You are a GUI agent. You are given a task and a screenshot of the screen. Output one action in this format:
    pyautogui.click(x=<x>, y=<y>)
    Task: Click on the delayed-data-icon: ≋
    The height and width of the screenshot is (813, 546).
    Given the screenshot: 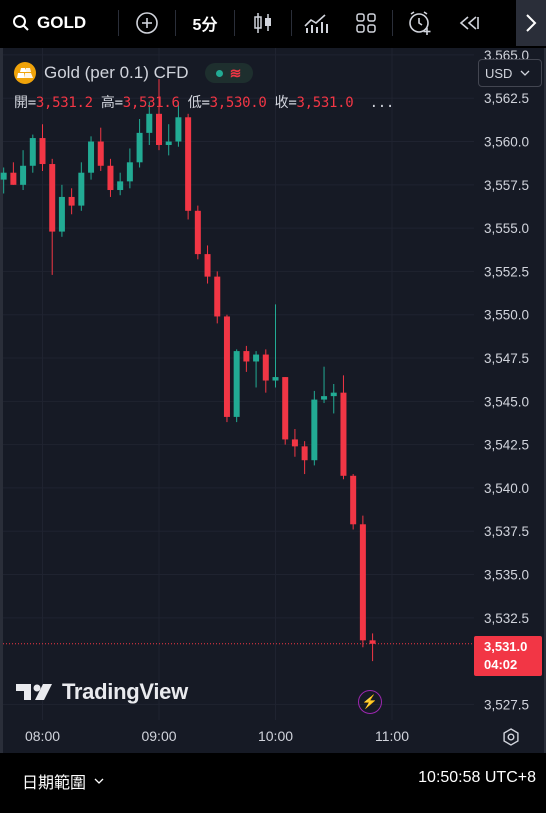 What is the action you would take?
    pyautogui.click(x=235, y=73)
    